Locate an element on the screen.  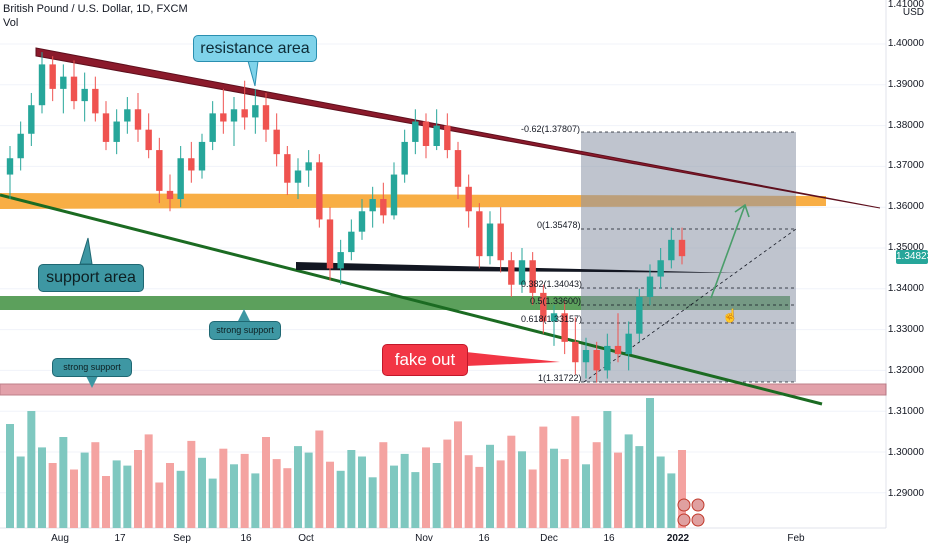
fib-trend-line is located at coordinates (690, 305).